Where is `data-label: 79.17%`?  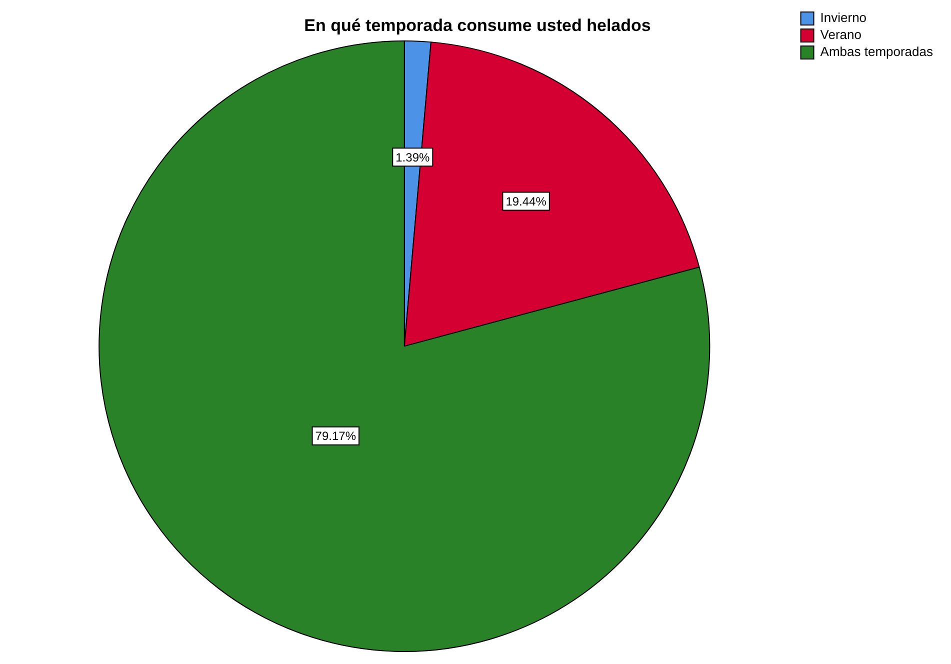
data-label: 79.17% is located at coordinates (335, 436).